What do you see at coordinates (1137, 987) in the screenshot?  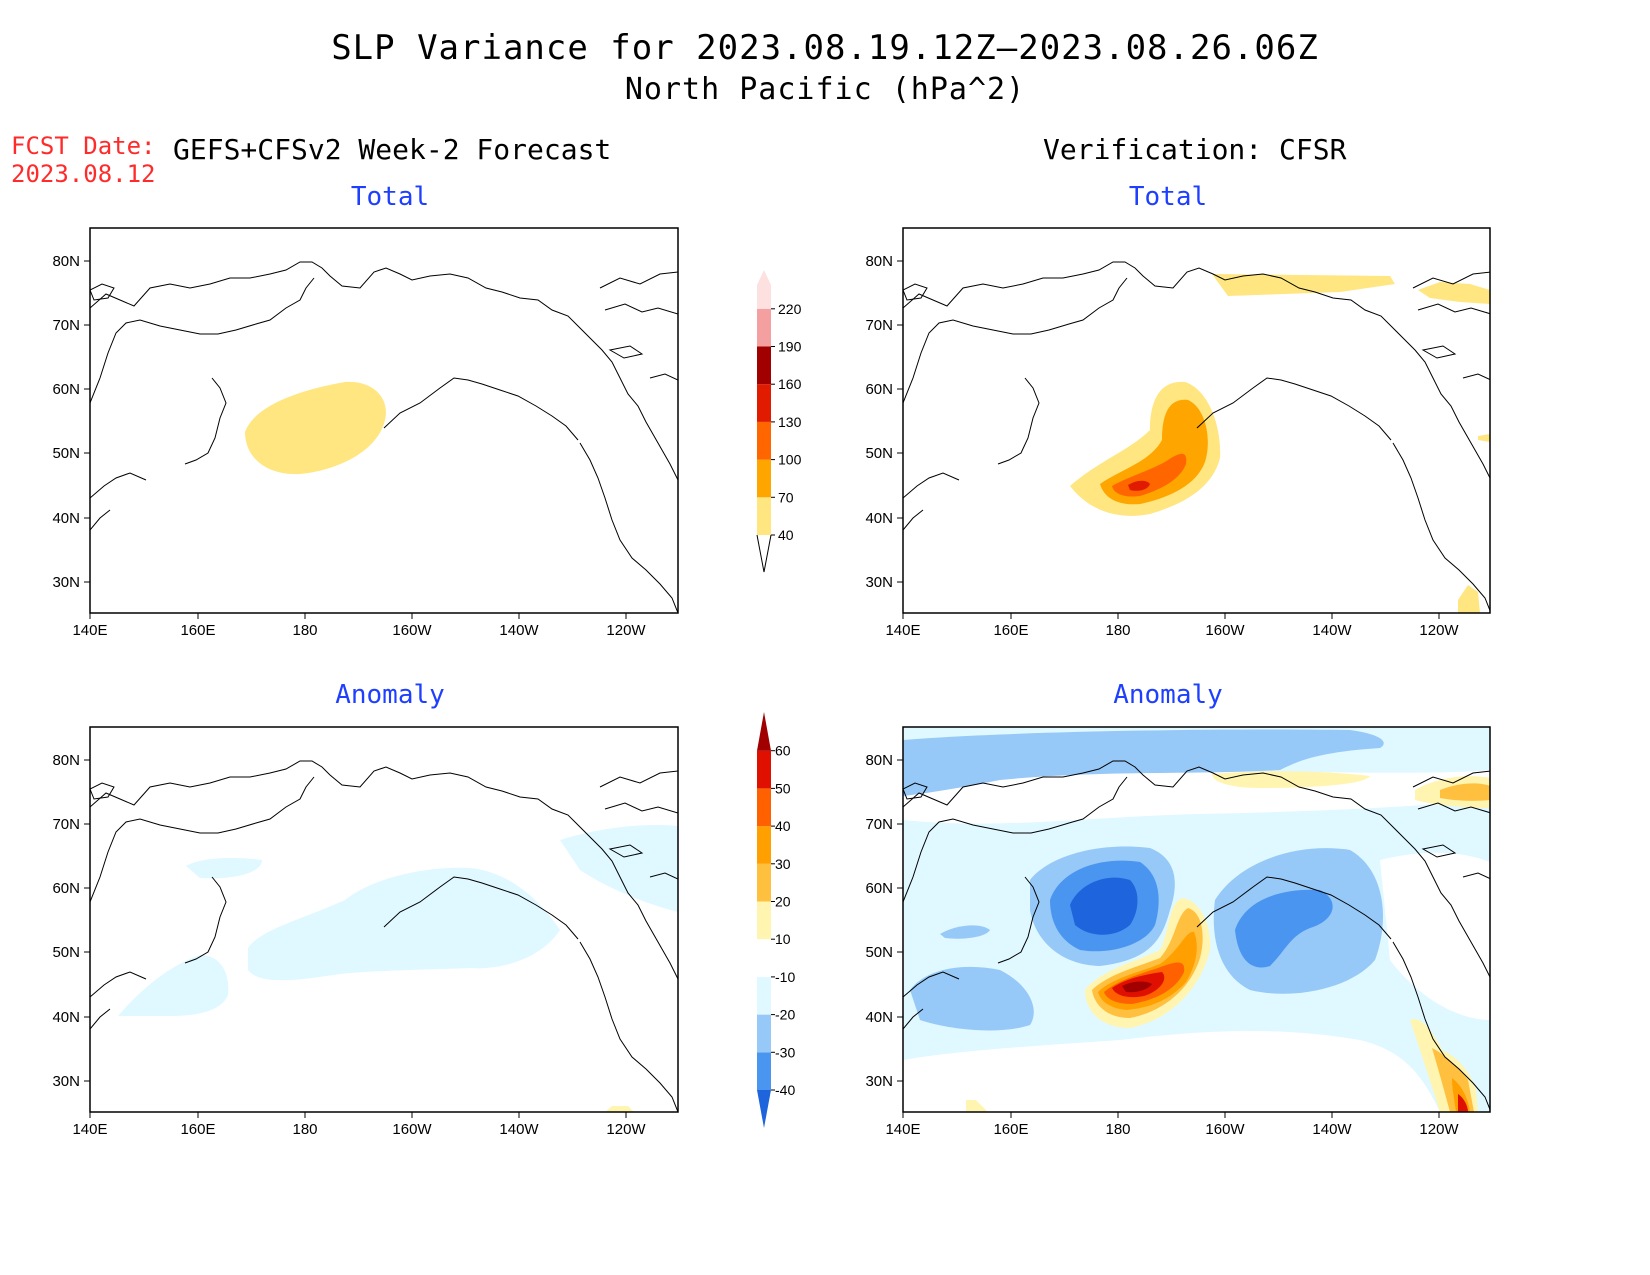 I see `contour-fill-above-60-main` at bounding box center [1137, 987].